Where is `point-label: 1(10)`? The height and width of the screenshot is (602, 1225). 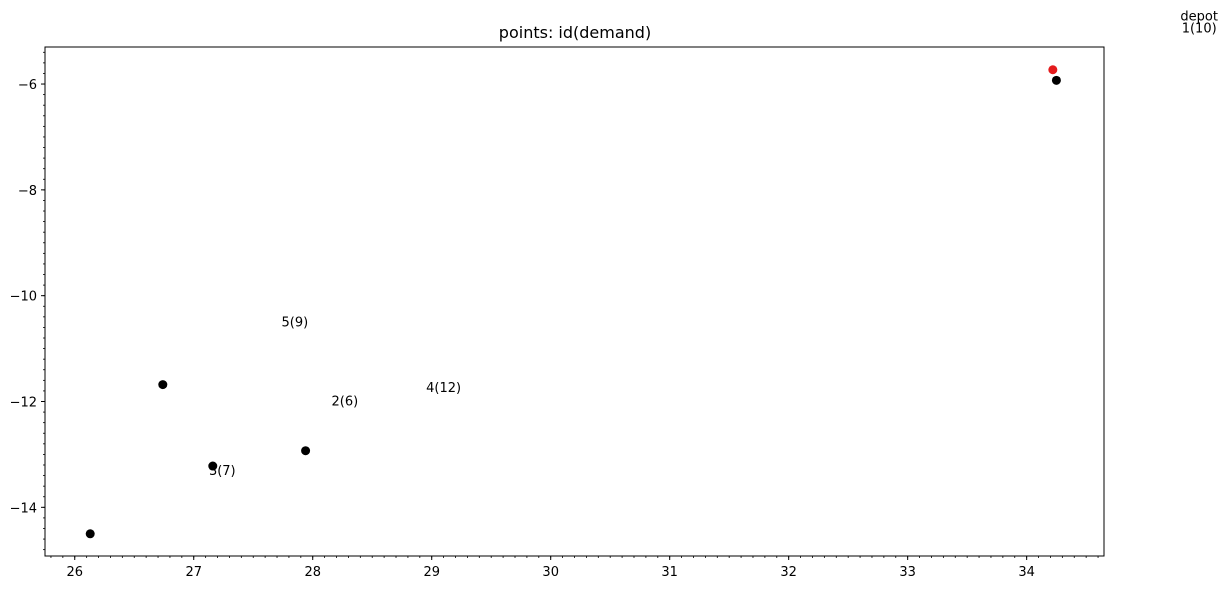 point-label: 1(10) is located at coordinates (1199, 29).